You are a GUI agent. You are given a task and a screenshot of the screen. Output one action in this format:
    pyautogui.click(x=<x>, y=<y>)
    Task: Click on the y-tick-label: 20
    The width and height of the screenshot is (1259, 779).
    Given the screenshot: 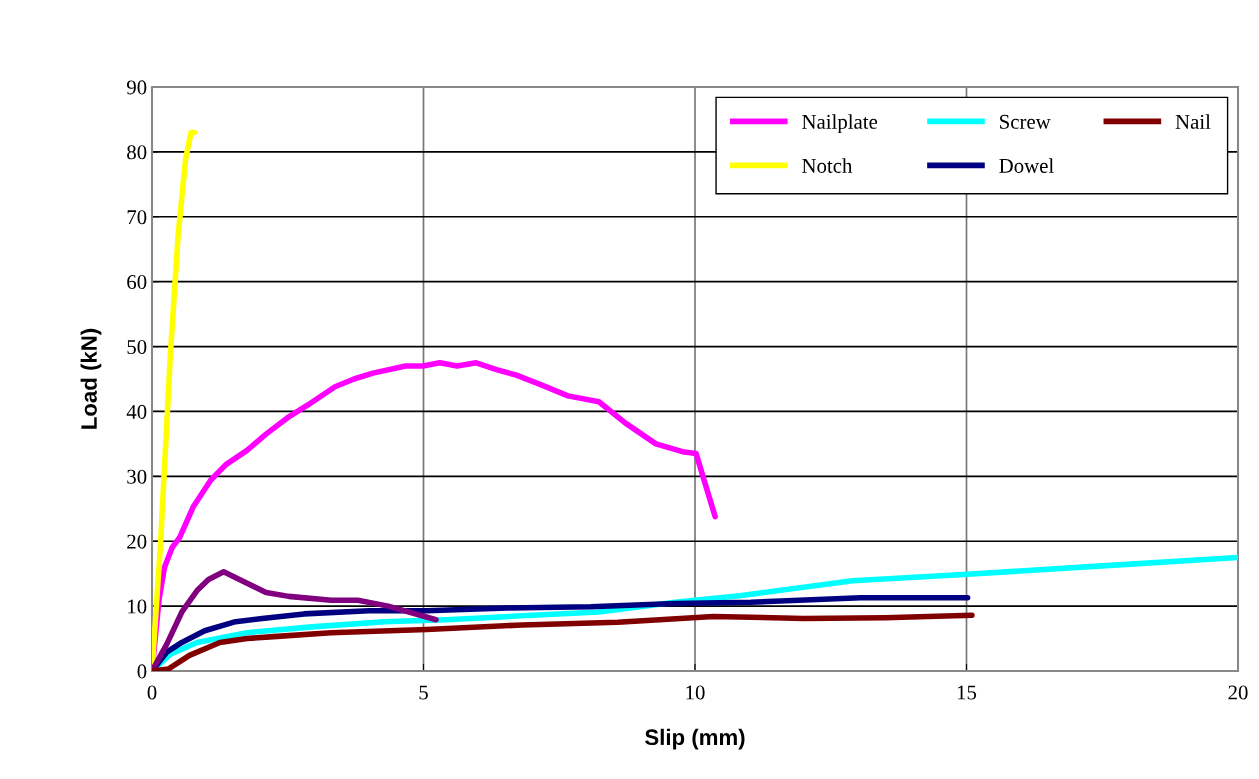 What is the action you would take?
    pyautogui.click(x=137, y=541)
    